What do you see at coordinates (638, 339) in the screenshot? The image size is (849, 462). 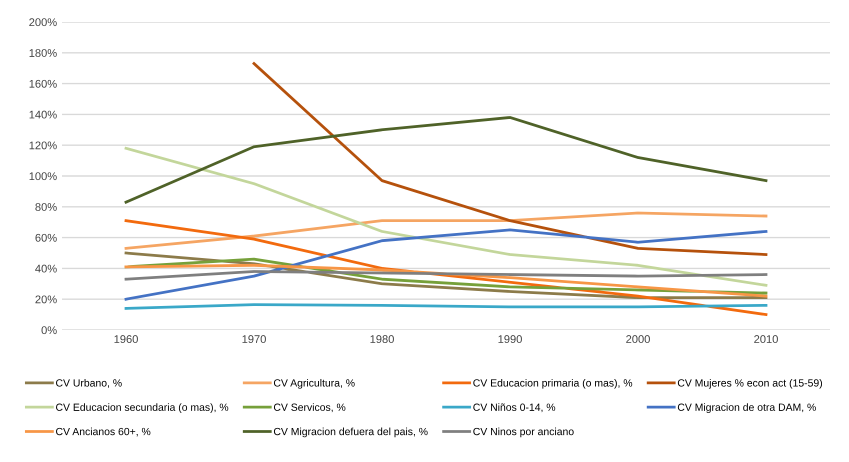 I see `x-tick-label: 2000` at bounding box center [638, 339].